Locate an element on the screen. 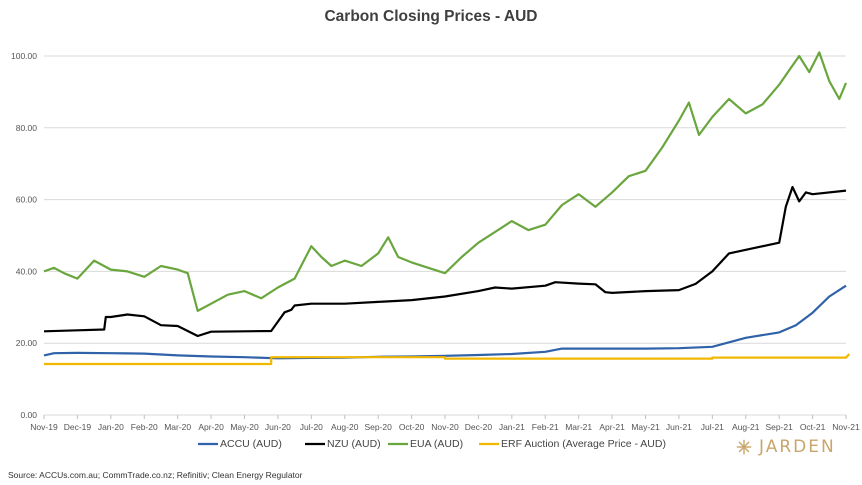 Image resolution: width=862 pixels, height=485 pixels. brand-name: JARDEN is located at coordinates (797, 447).